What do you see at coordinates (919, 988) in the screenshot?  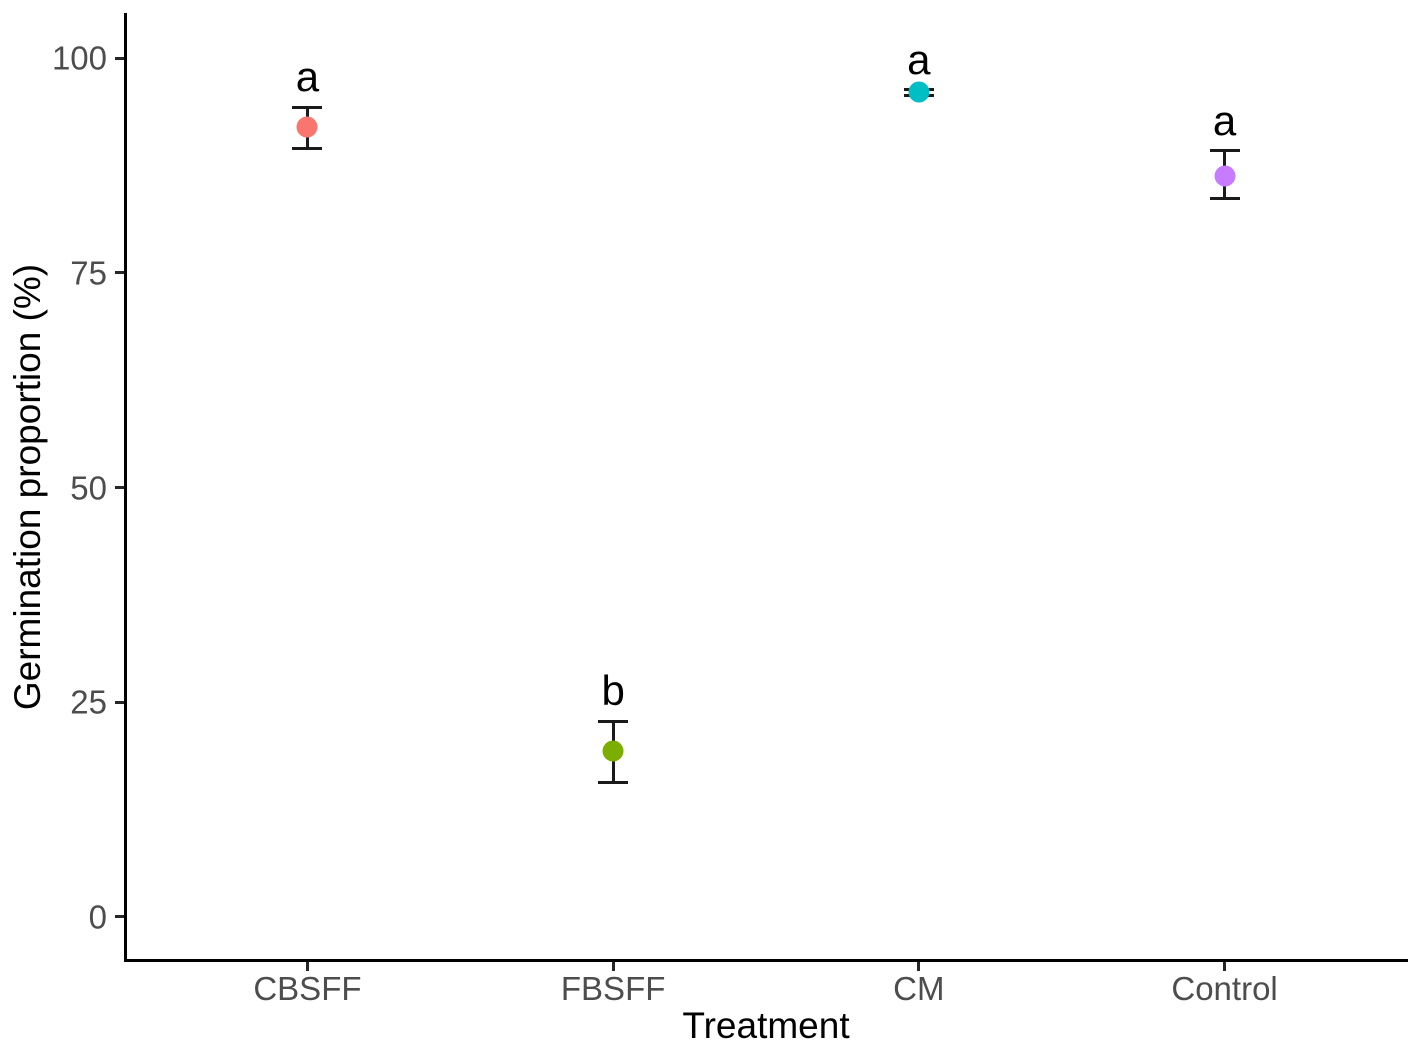 I see `x-tick-label: CM` at bounding box center [919, 988].